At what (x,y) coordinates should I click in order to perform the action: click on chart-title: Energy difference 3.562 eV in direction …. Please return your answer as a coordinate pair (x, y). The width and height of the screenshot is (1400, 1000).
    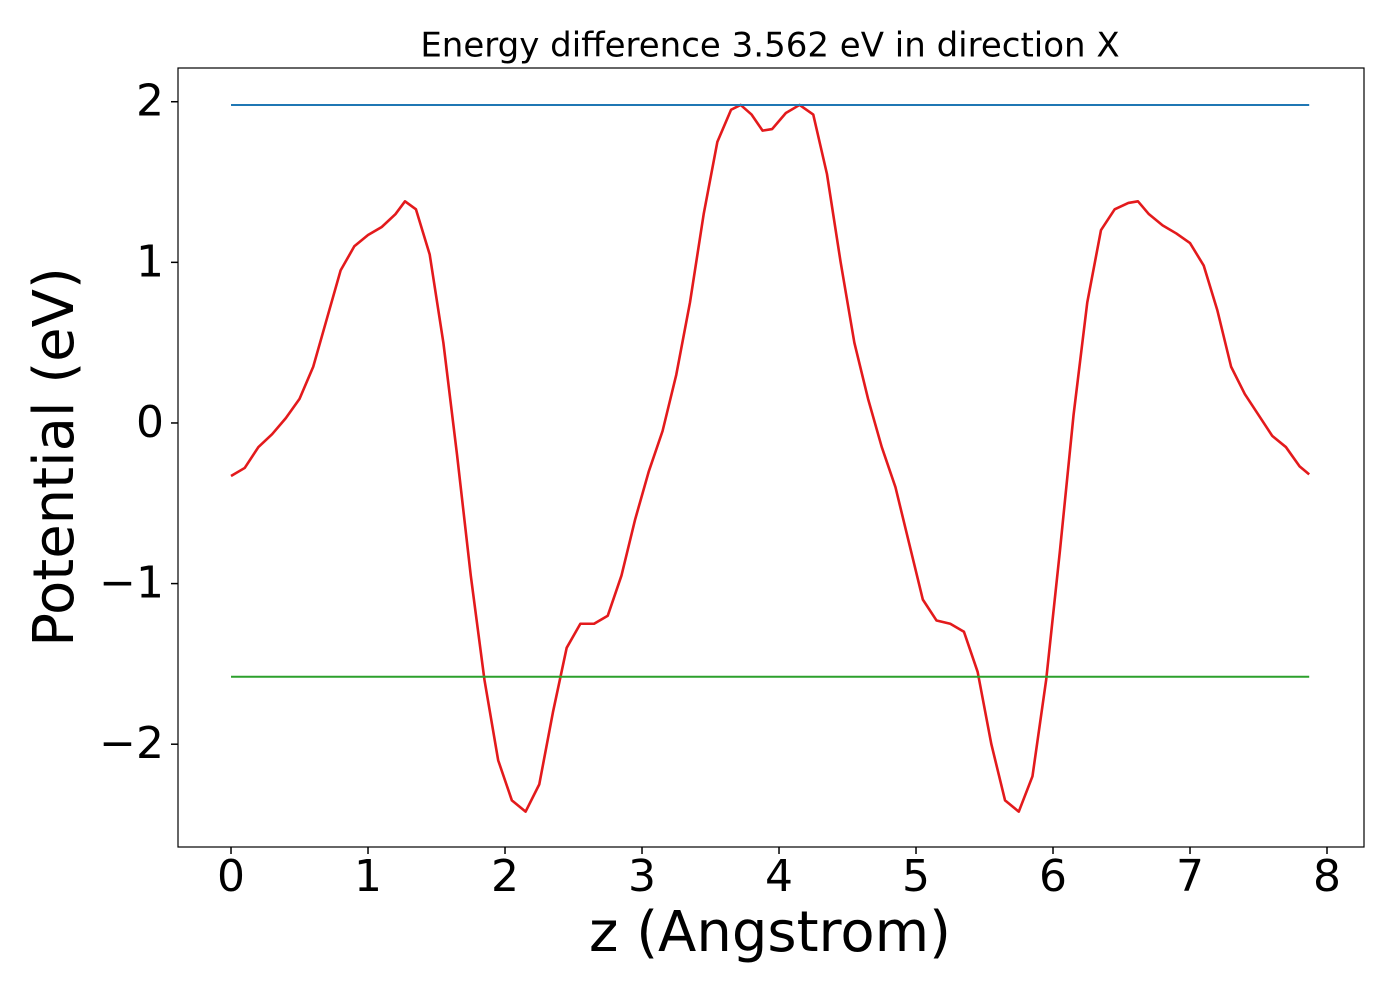
    Looking at the image, I should click on (769, 46).